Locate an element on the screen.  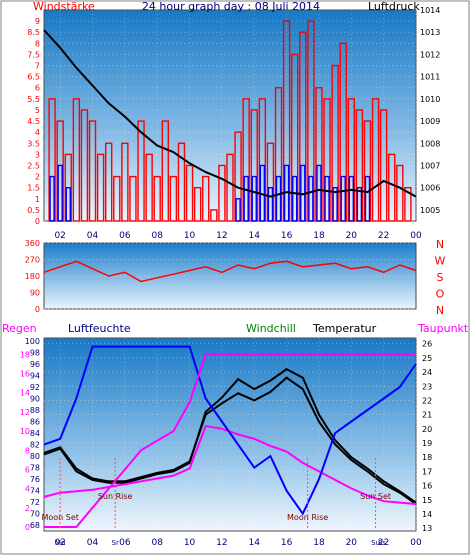
wind-tick-label: 4 is located at coordinates (37, 132).